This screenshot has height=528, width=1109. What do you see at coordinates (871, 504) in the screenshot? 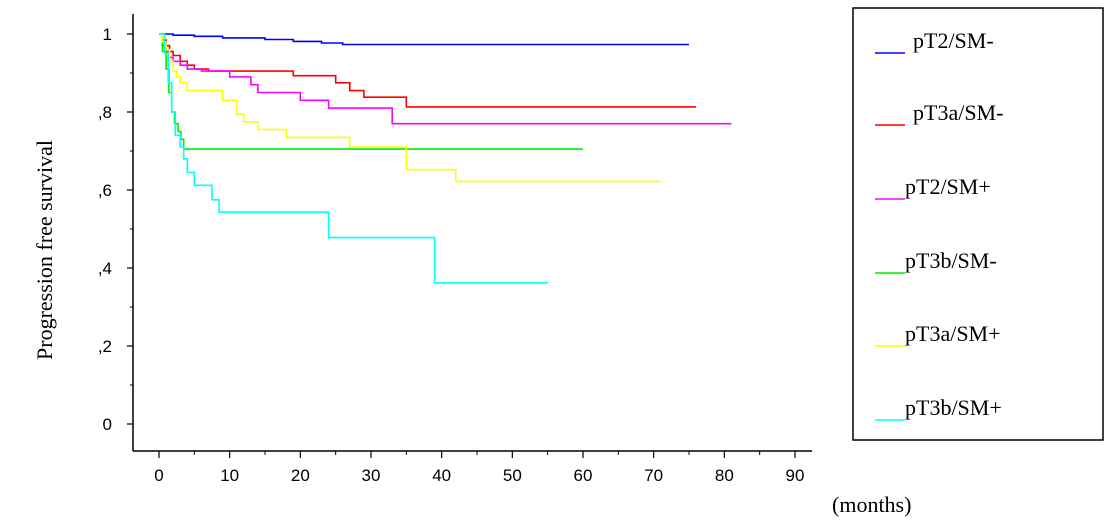
I see `x-axis-title: (months)` at bounding box center [871, 504].